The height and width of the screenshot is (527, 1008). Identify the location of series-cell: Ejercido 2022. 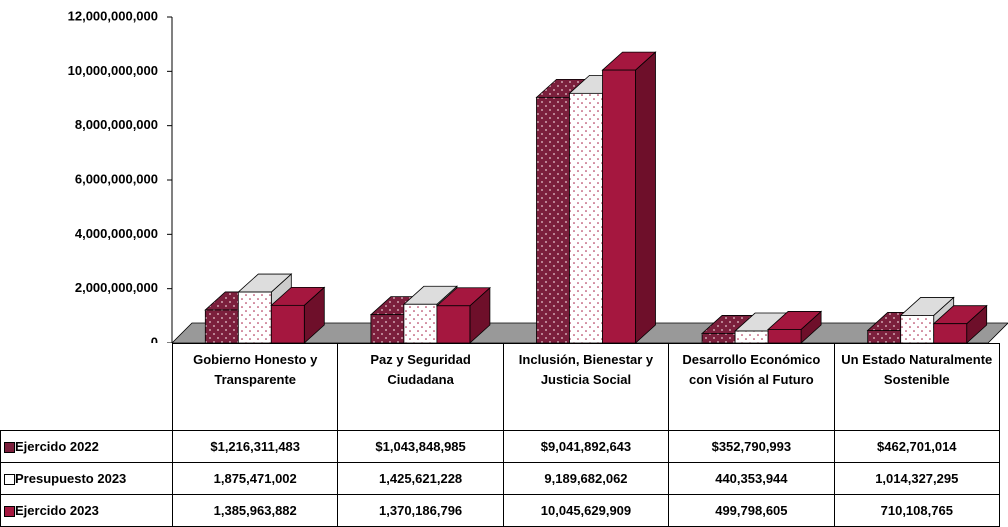
(86, 446).